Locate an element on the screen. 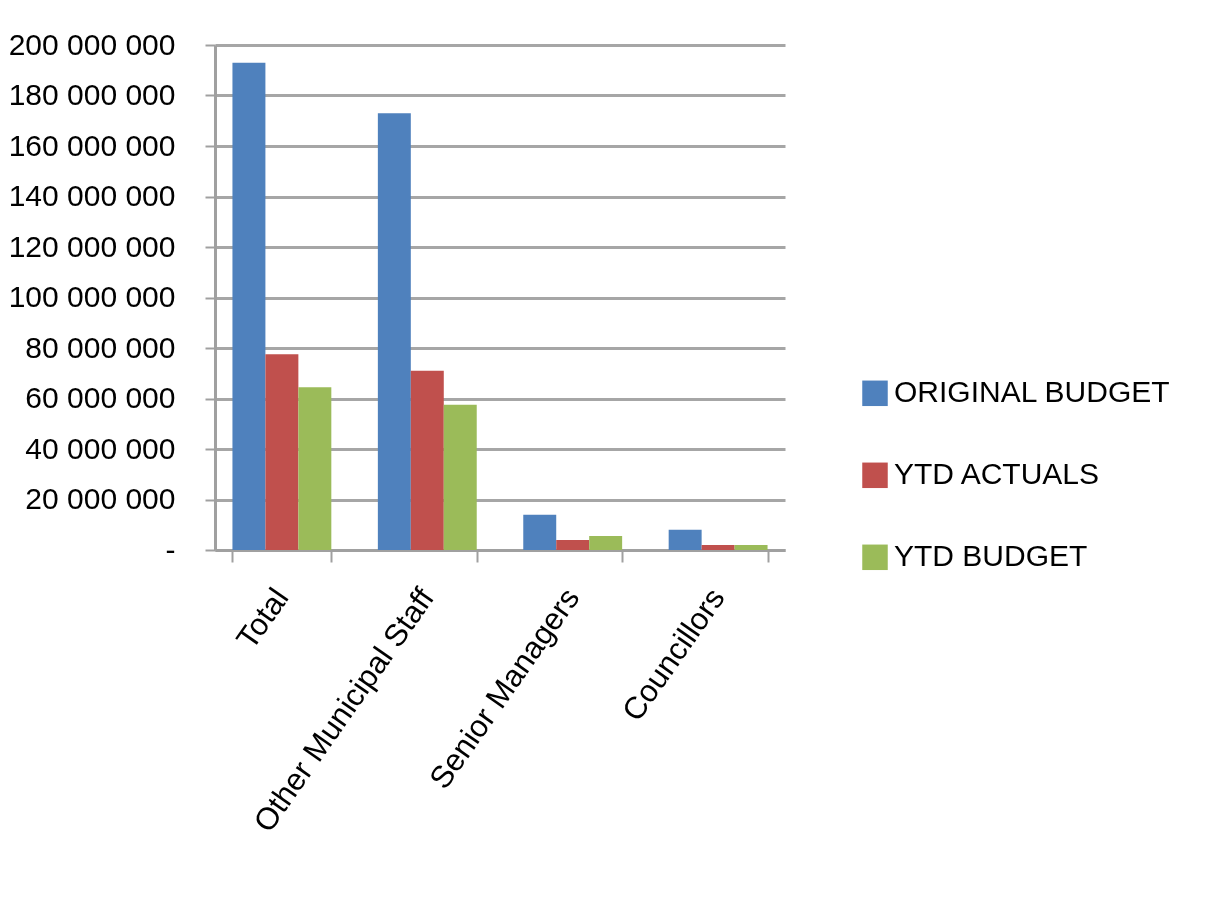 The width and height of the screenshot is (1216, 917). y-tick-label: 140 000 000 is located at coordinates (92, 195).